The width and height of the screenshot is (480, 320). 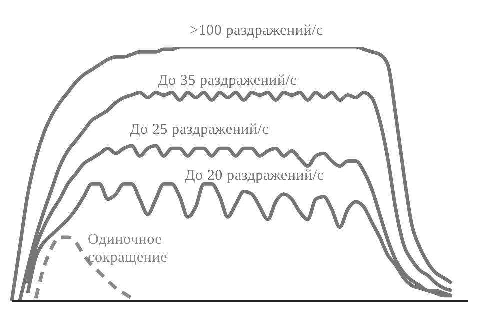 I want to click on series-label: До 20 раздражений/с, so click(x=254, y=176).